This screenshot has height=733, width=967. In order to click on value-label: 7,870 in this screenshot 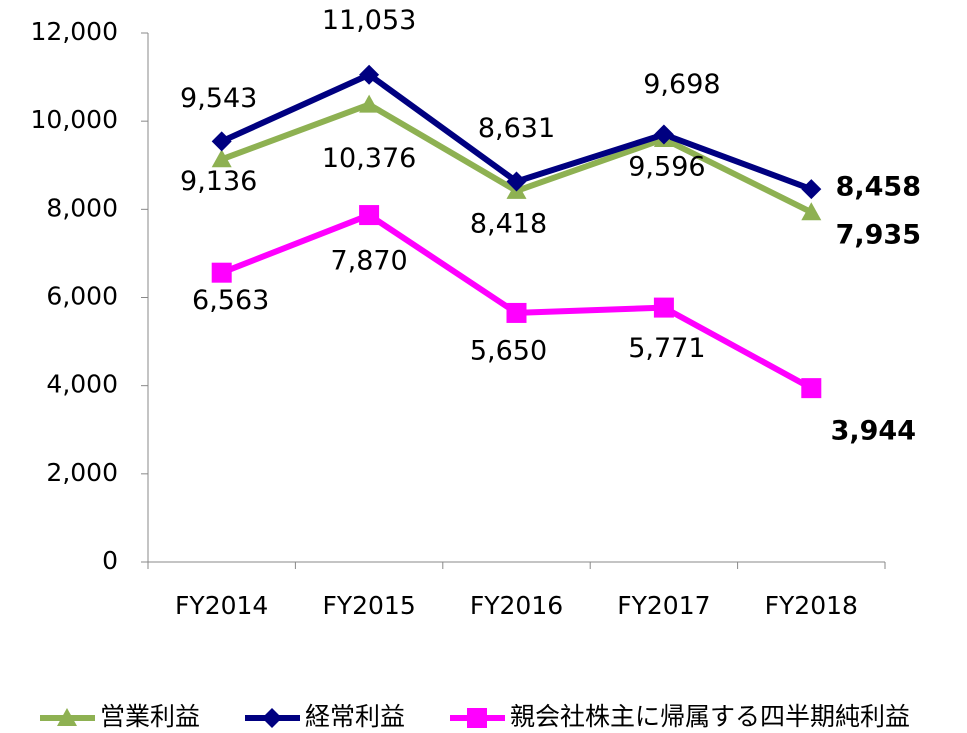, I will do `click(368, 261)`.